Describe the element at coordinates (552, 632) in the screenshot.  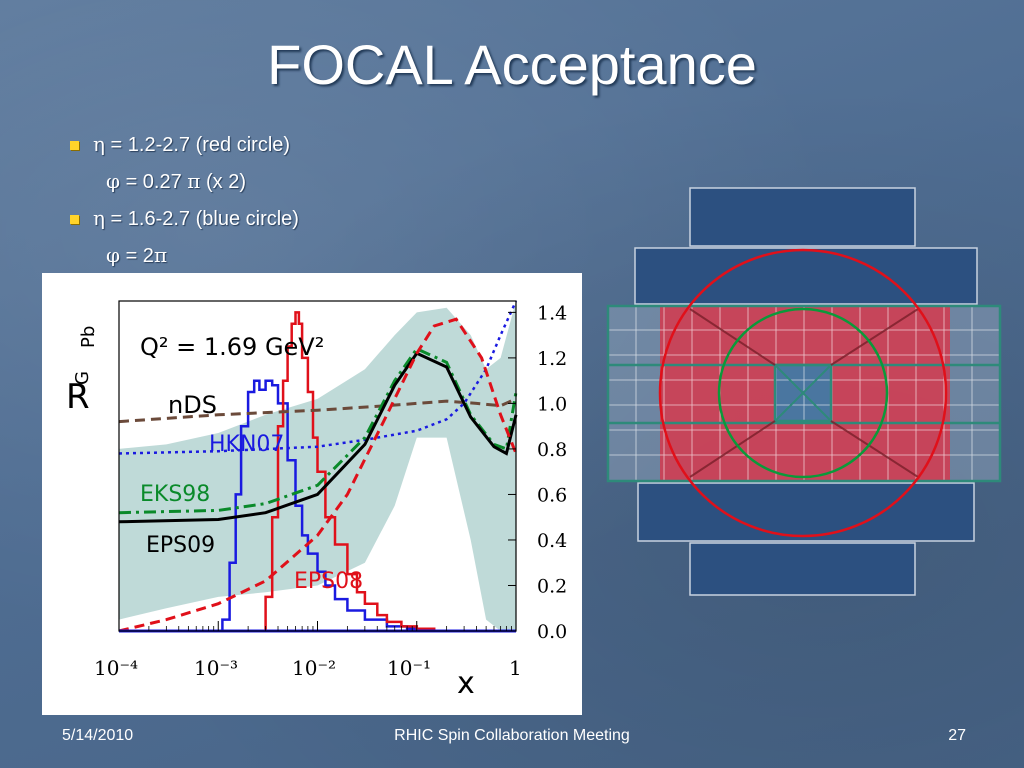
I see `y-tick-label: 0.0` at that location.